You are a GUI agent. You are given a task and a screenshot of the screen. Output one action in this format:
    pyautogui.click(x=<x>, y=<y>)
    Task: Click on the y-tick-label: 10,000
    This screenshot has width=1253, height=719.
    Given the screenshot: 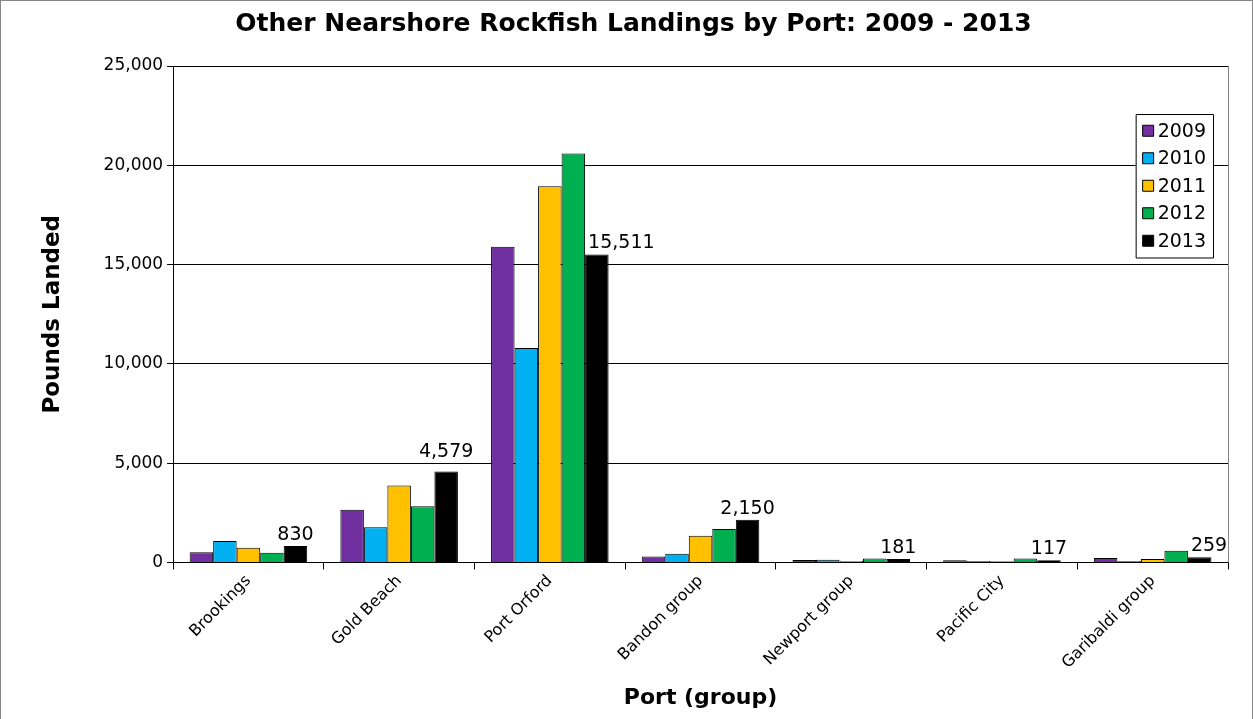 What is the action you would take?
    pyautogui.click(x=133, y=362)
    